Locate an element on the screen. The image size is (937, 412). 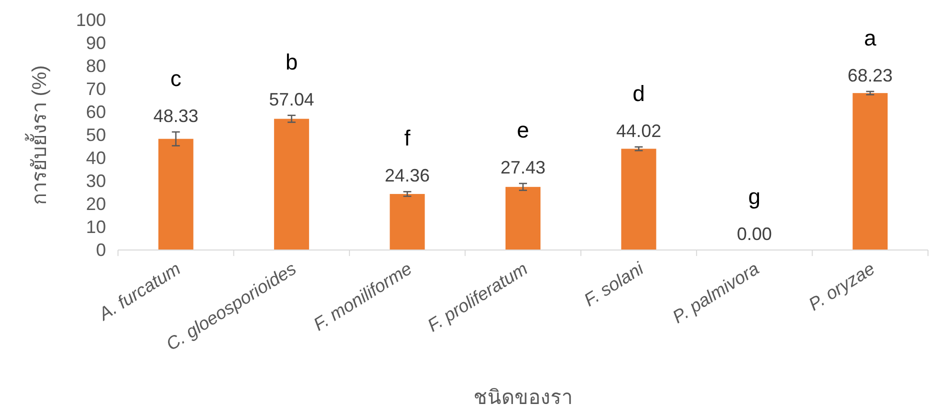
y-tick-label: 70 is located at coordinates (96, 89).